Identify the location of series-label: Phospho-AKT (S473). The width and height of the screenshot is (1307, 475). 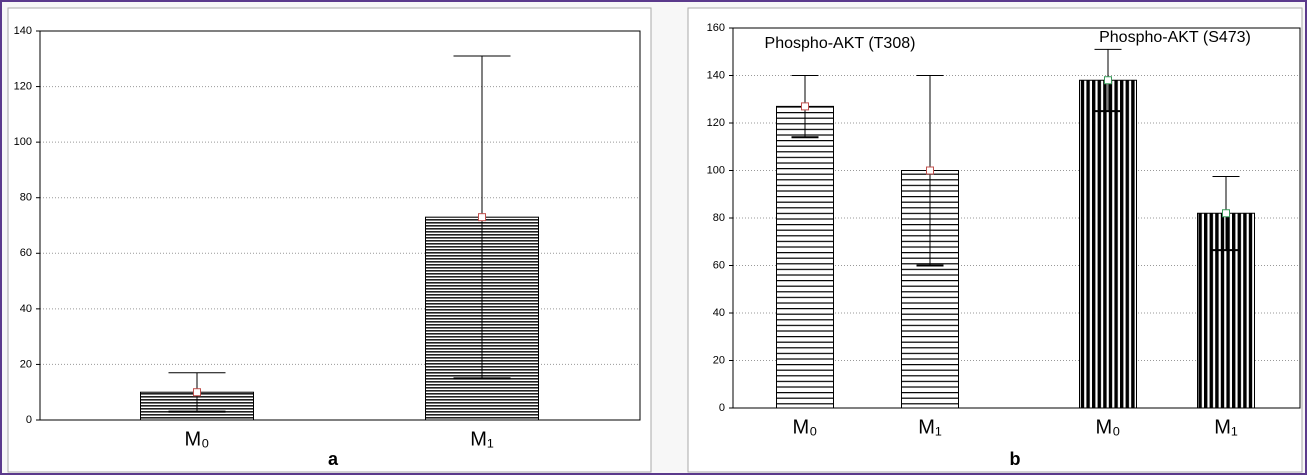
(1175, 37).